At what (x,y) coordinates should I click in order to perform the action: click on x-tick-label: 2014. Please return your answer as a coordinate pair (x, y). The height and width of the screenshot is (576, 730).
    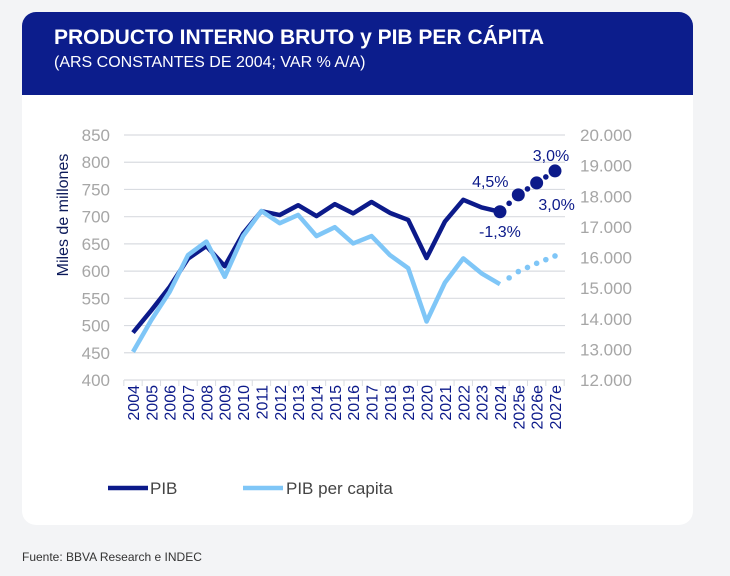
    Looking at the image, I should click on (317, 403).